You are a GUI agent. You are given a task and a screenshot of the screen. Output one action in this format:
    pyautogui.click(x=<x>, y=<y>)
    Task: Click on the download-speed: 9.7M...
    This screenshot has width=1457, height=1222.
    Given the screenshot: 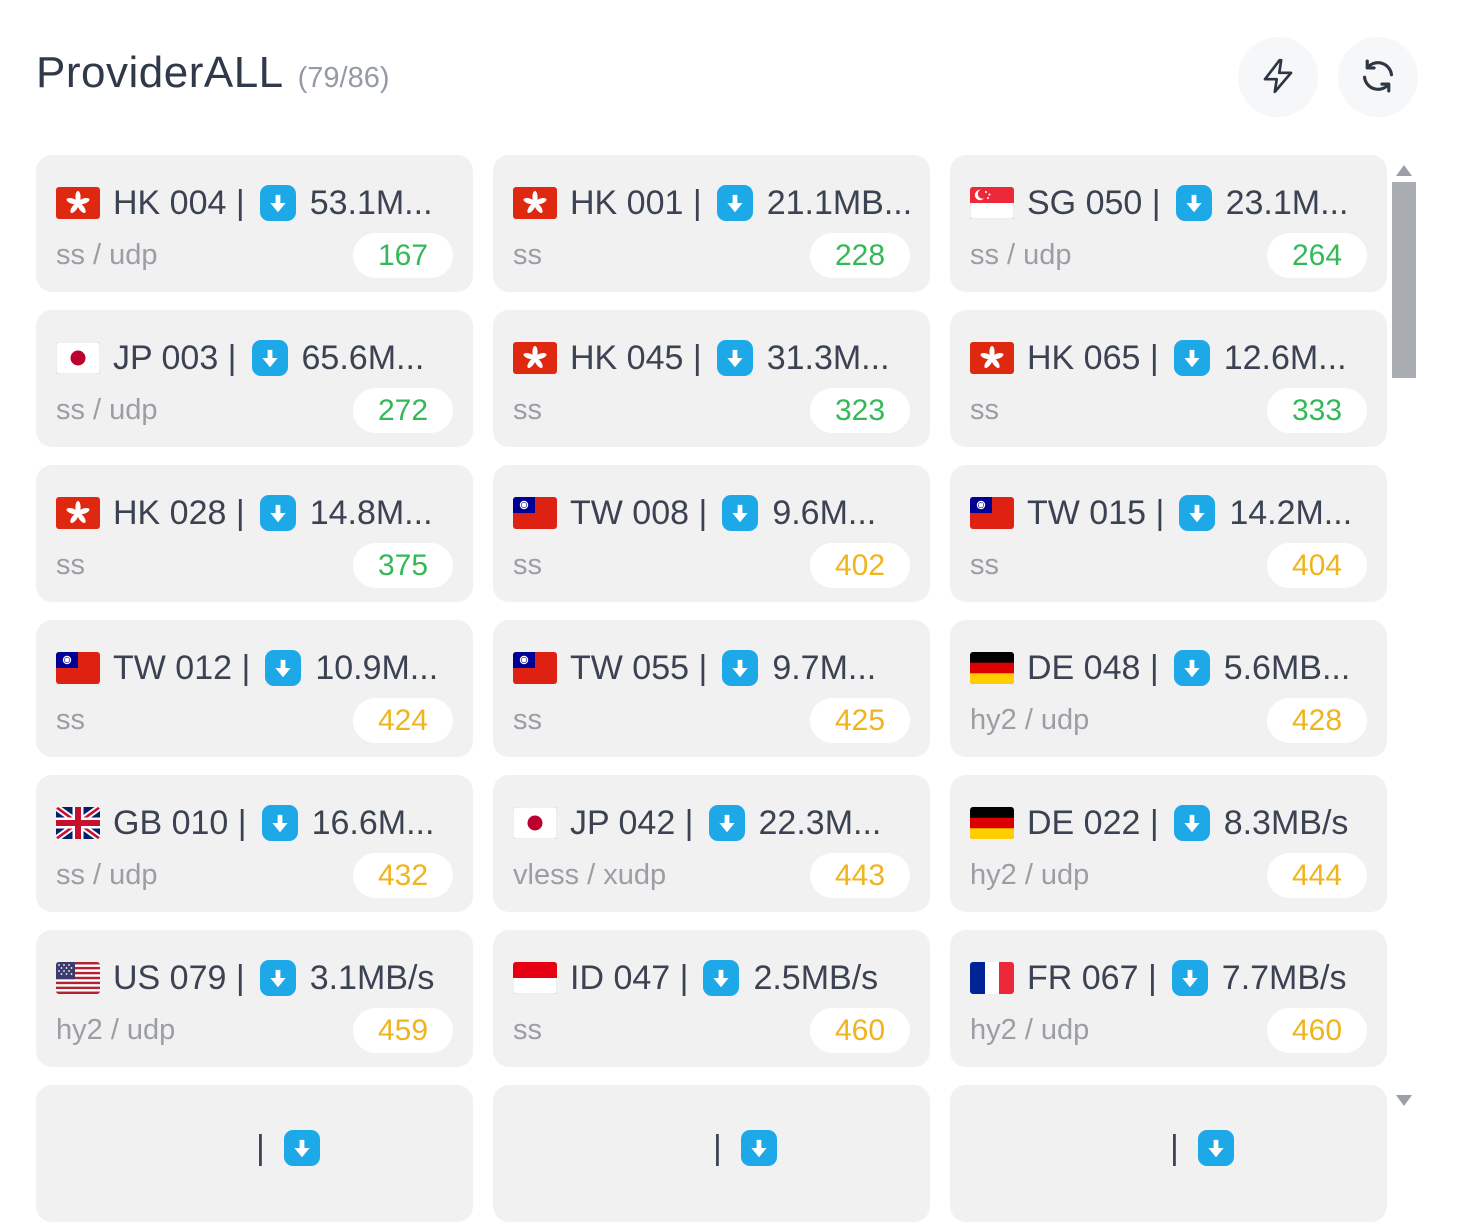 What is the action you would take?
    pyautogui.click(x=824, y=667)
    